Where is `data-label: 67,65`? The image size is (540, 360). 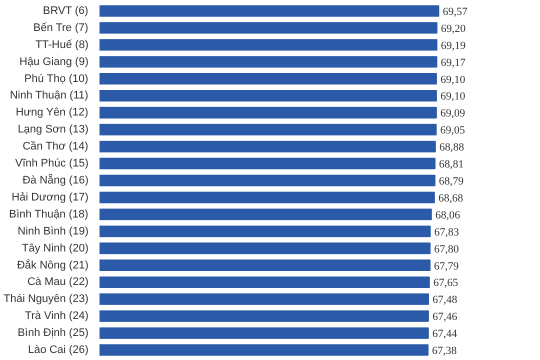 data-label: 67,65 is located at coordinates (446, 283).